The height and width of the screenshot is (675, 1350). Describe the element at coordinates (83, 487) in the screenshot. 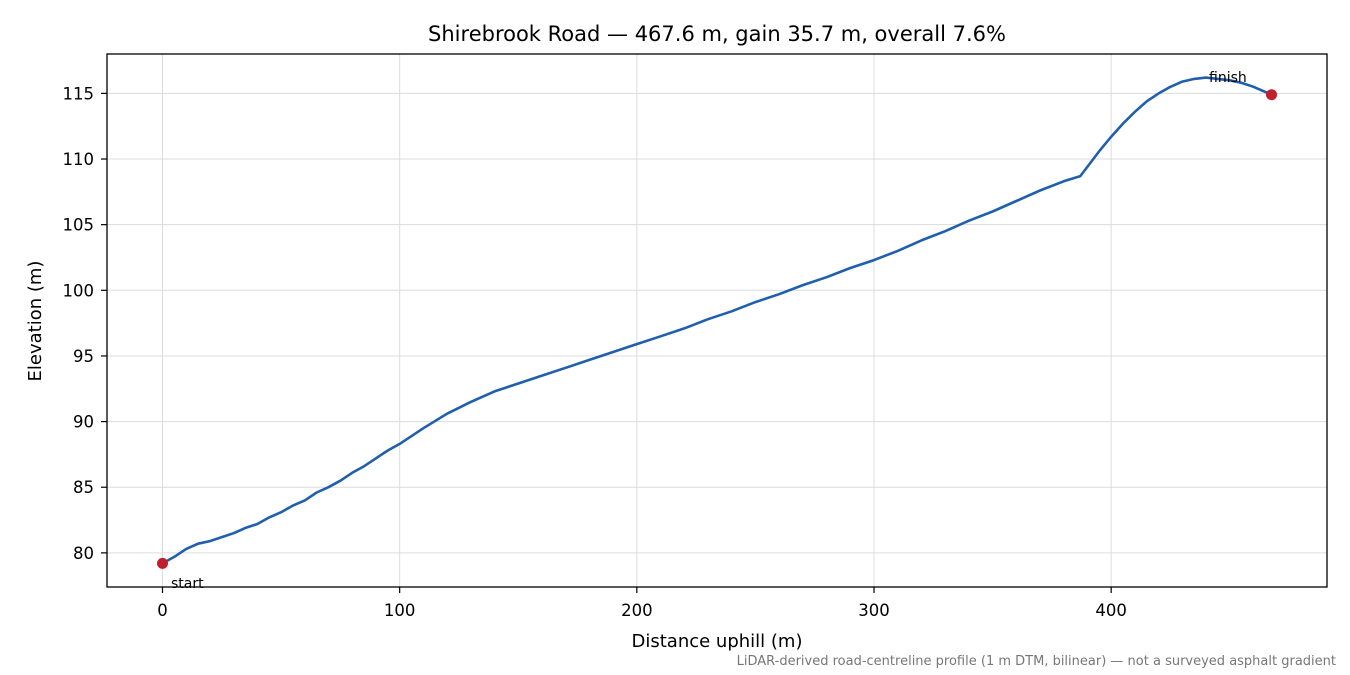

I see `y-tick-label: 85` at that location.